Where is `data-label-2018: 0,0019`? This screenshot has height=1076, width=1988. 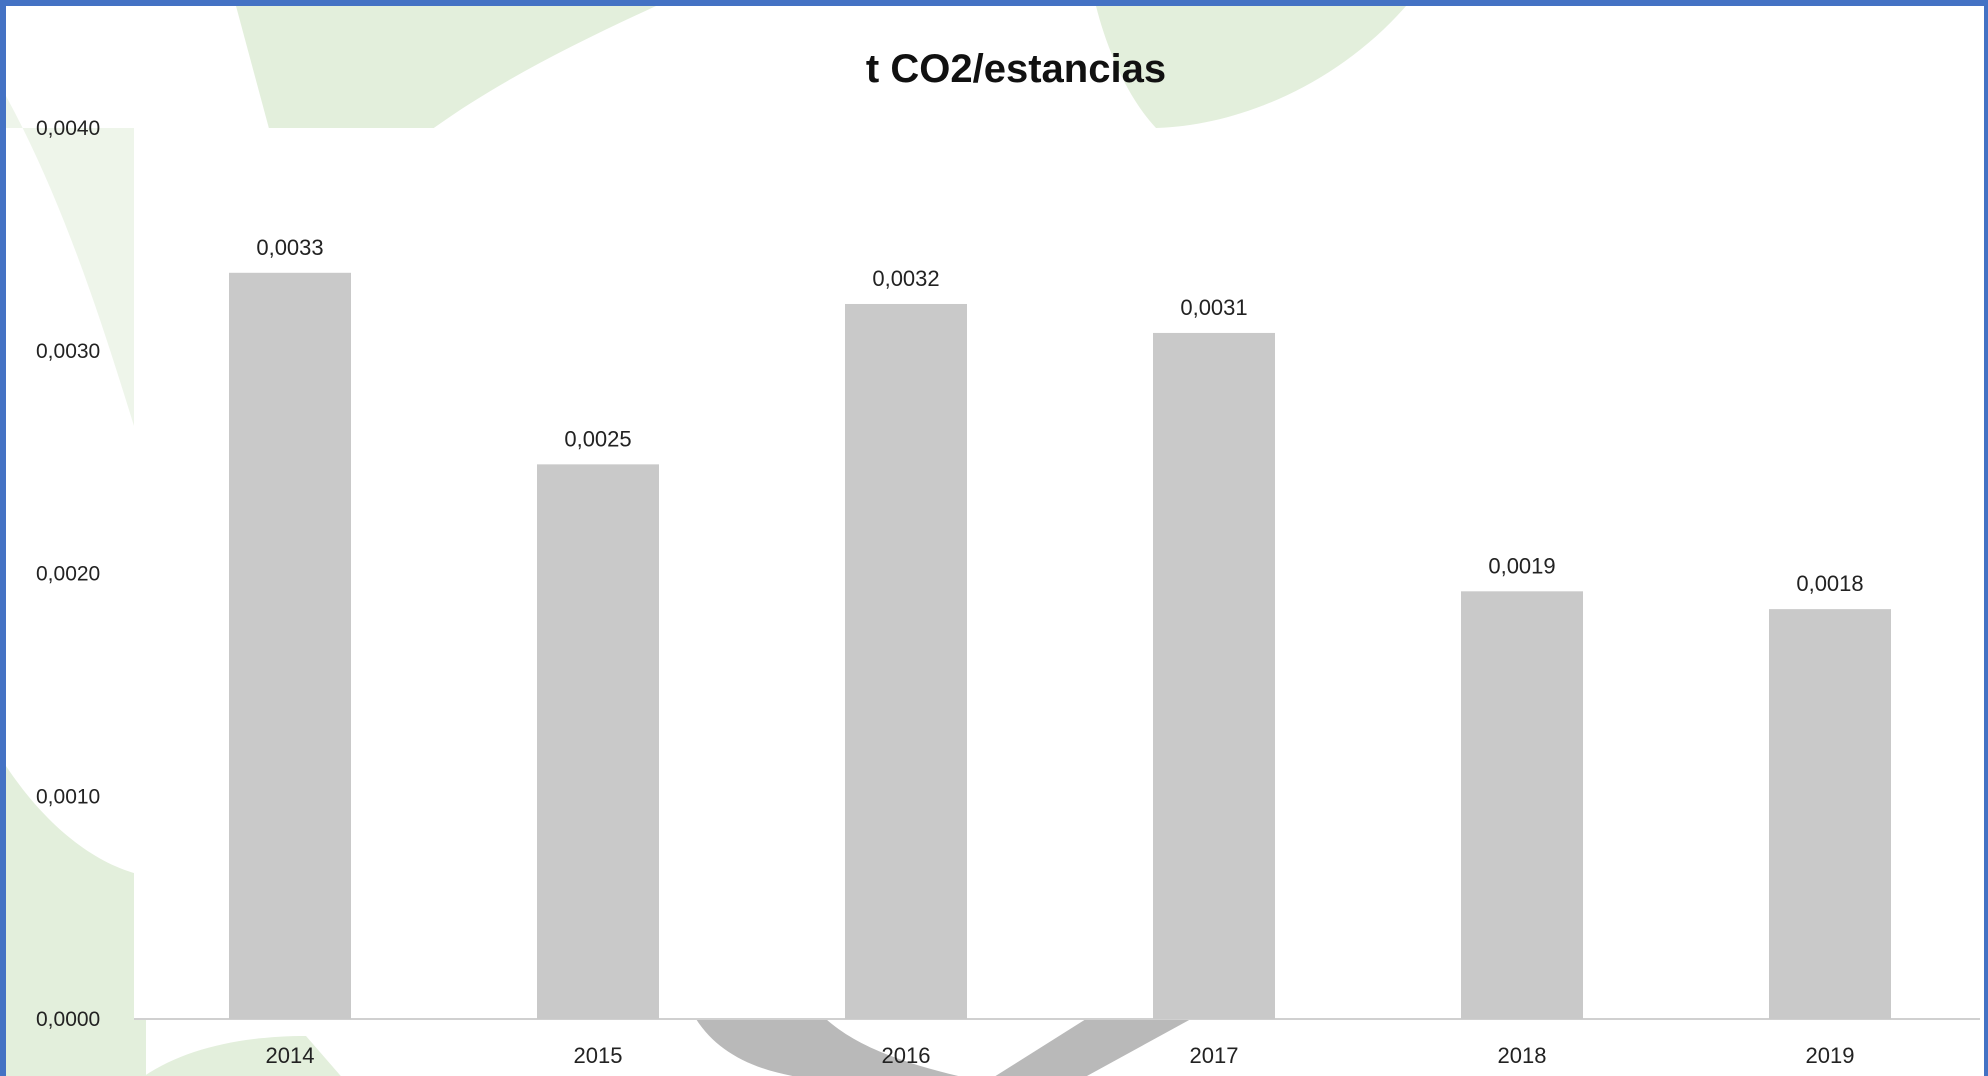
data-label-2018: 0,0019 is located at coordinates (1521, 565).